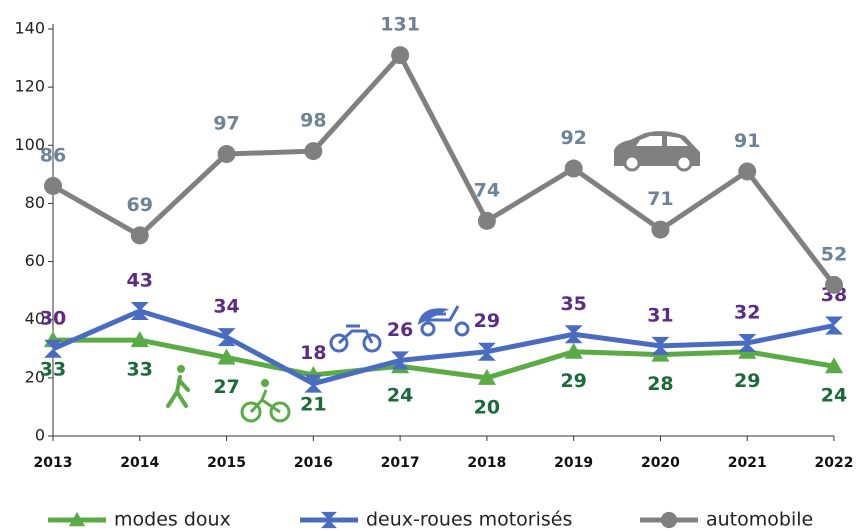  Describe the element at coordinates (660, 463) in the screenshot. I see `x-tick-label: 2020` at that location.